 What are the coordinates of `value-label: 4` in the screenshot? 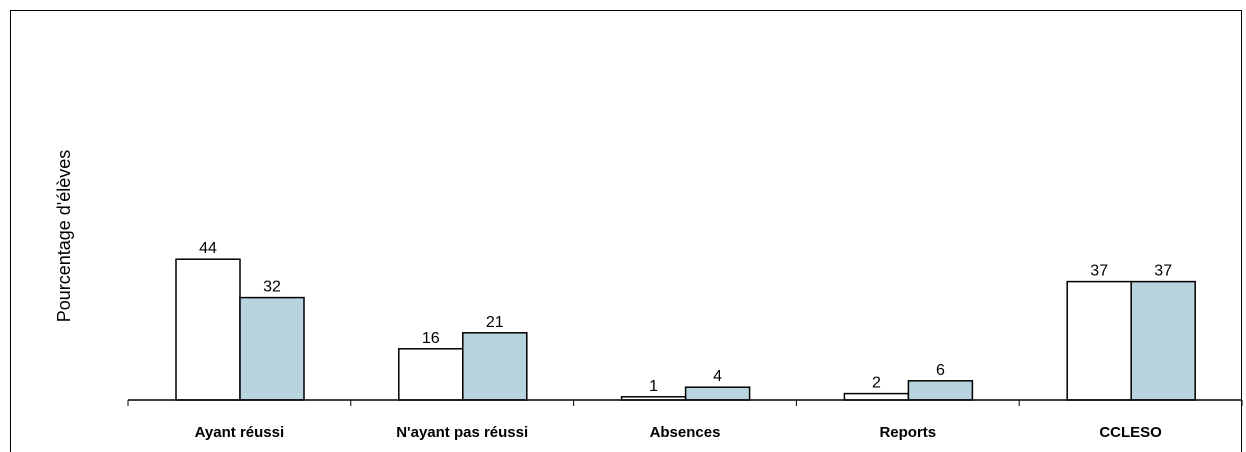 It's located at (717, 376).